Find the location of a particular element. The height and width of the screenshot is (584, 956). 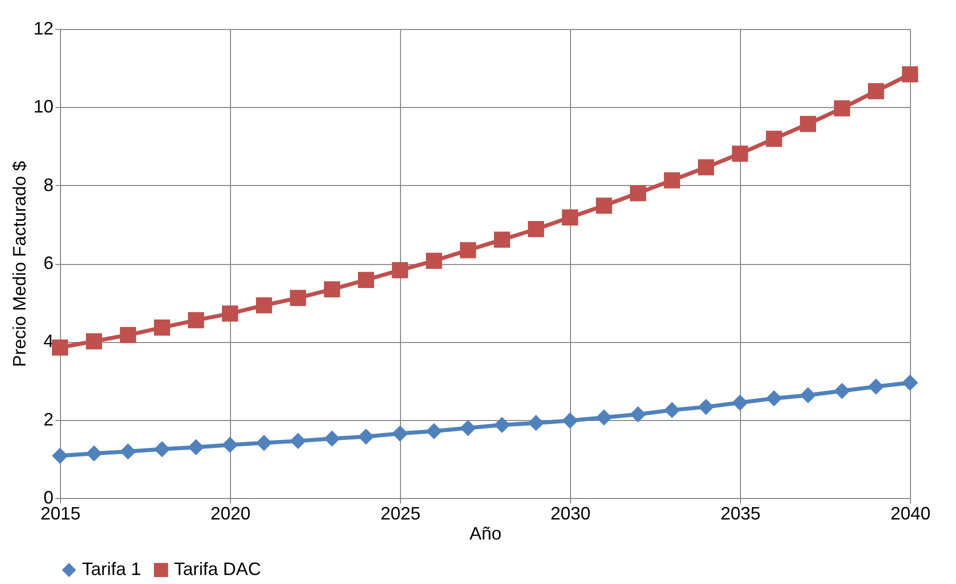

y-tick-label: 6 is located at coordinates (48, 263).